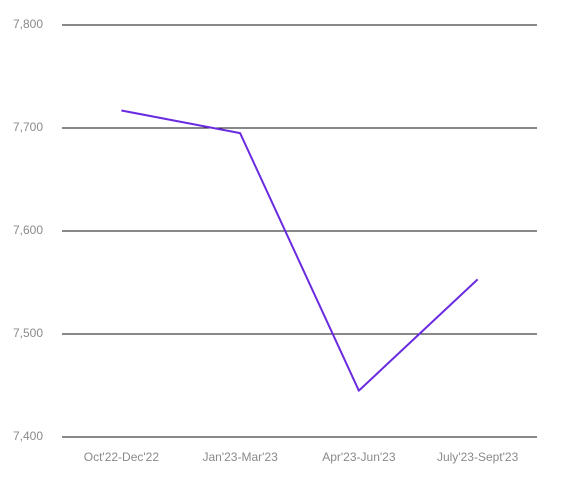  Describe the element at coordinates (28, 127) in the screenshot. I see `y-tick-label: 7,700` at that location.